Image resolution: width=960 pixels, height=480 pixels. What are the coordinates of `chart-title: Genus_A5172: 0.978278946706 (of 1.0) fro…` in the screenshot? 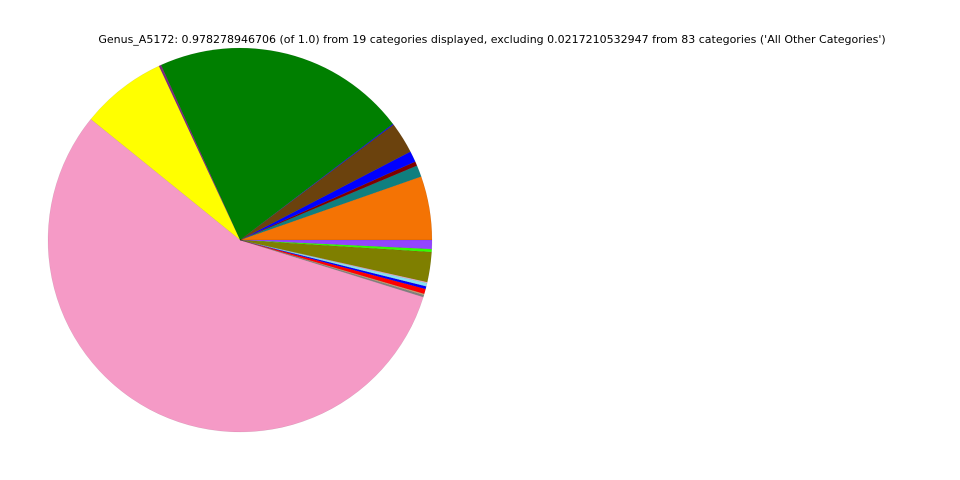 It's located at (492, 39).